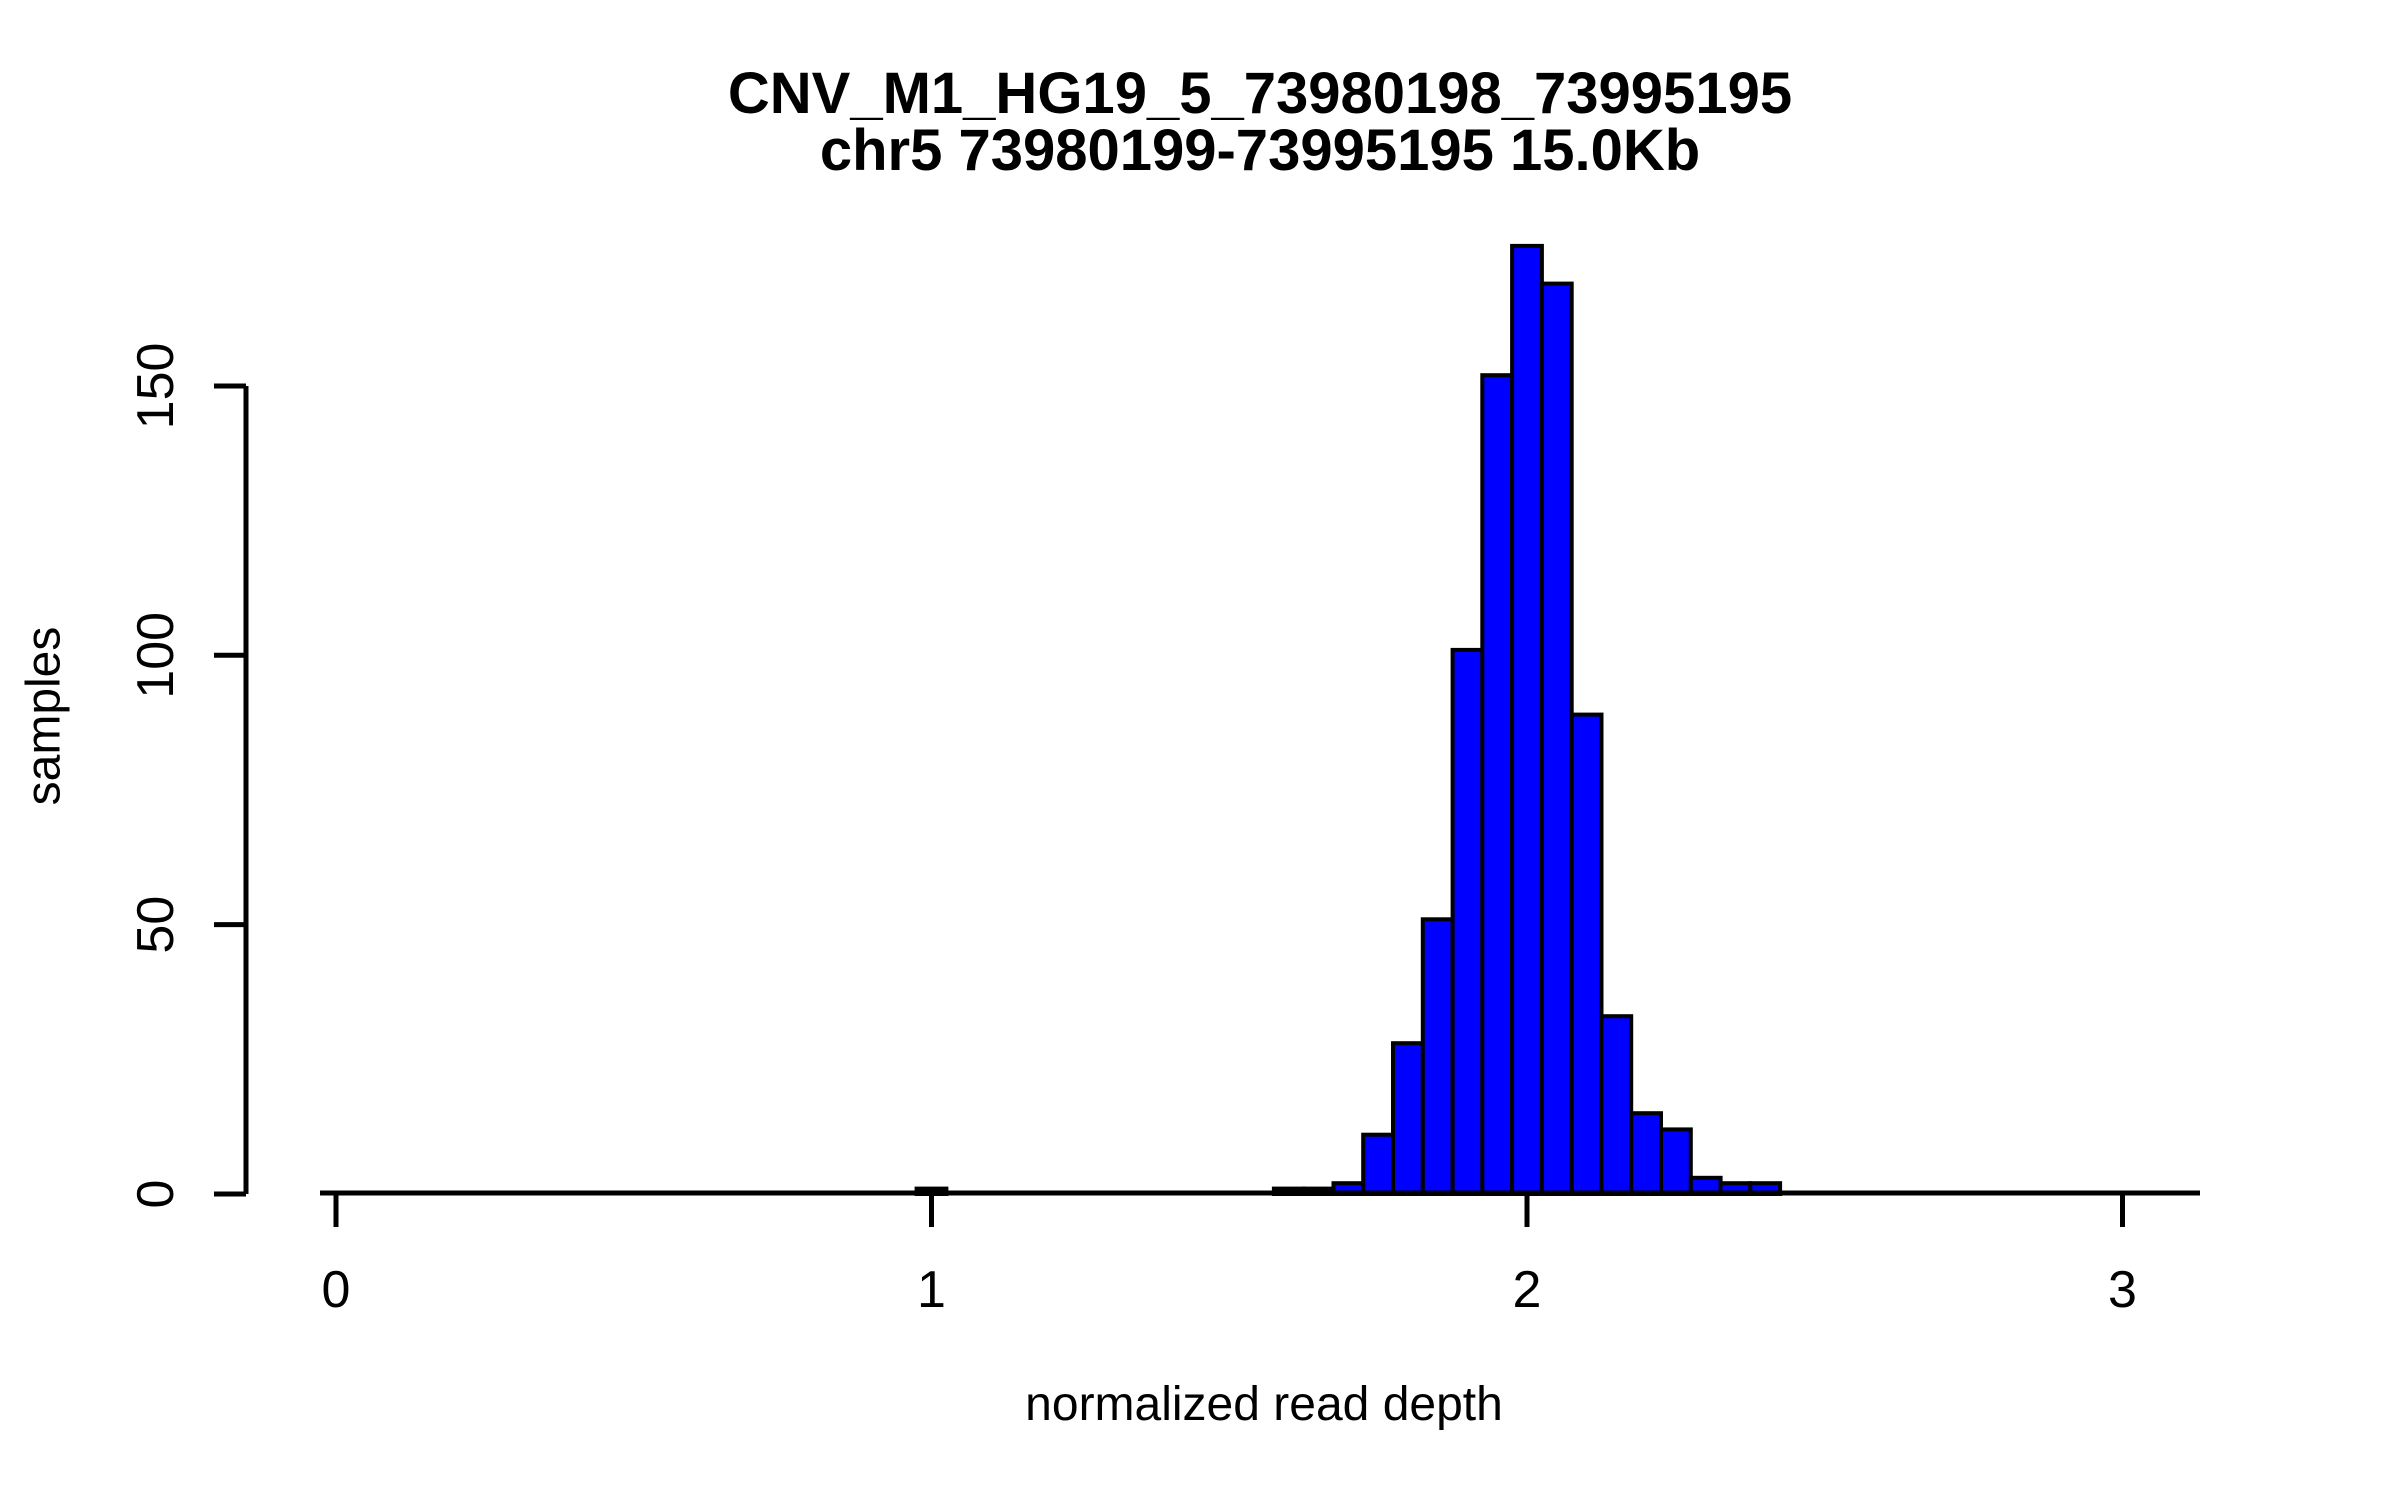 This screenshot has width=2400, height=1500. Describe the element at coordinates (156, 1194) in the screenshot. I see `y-tick-label: 0` at that location.